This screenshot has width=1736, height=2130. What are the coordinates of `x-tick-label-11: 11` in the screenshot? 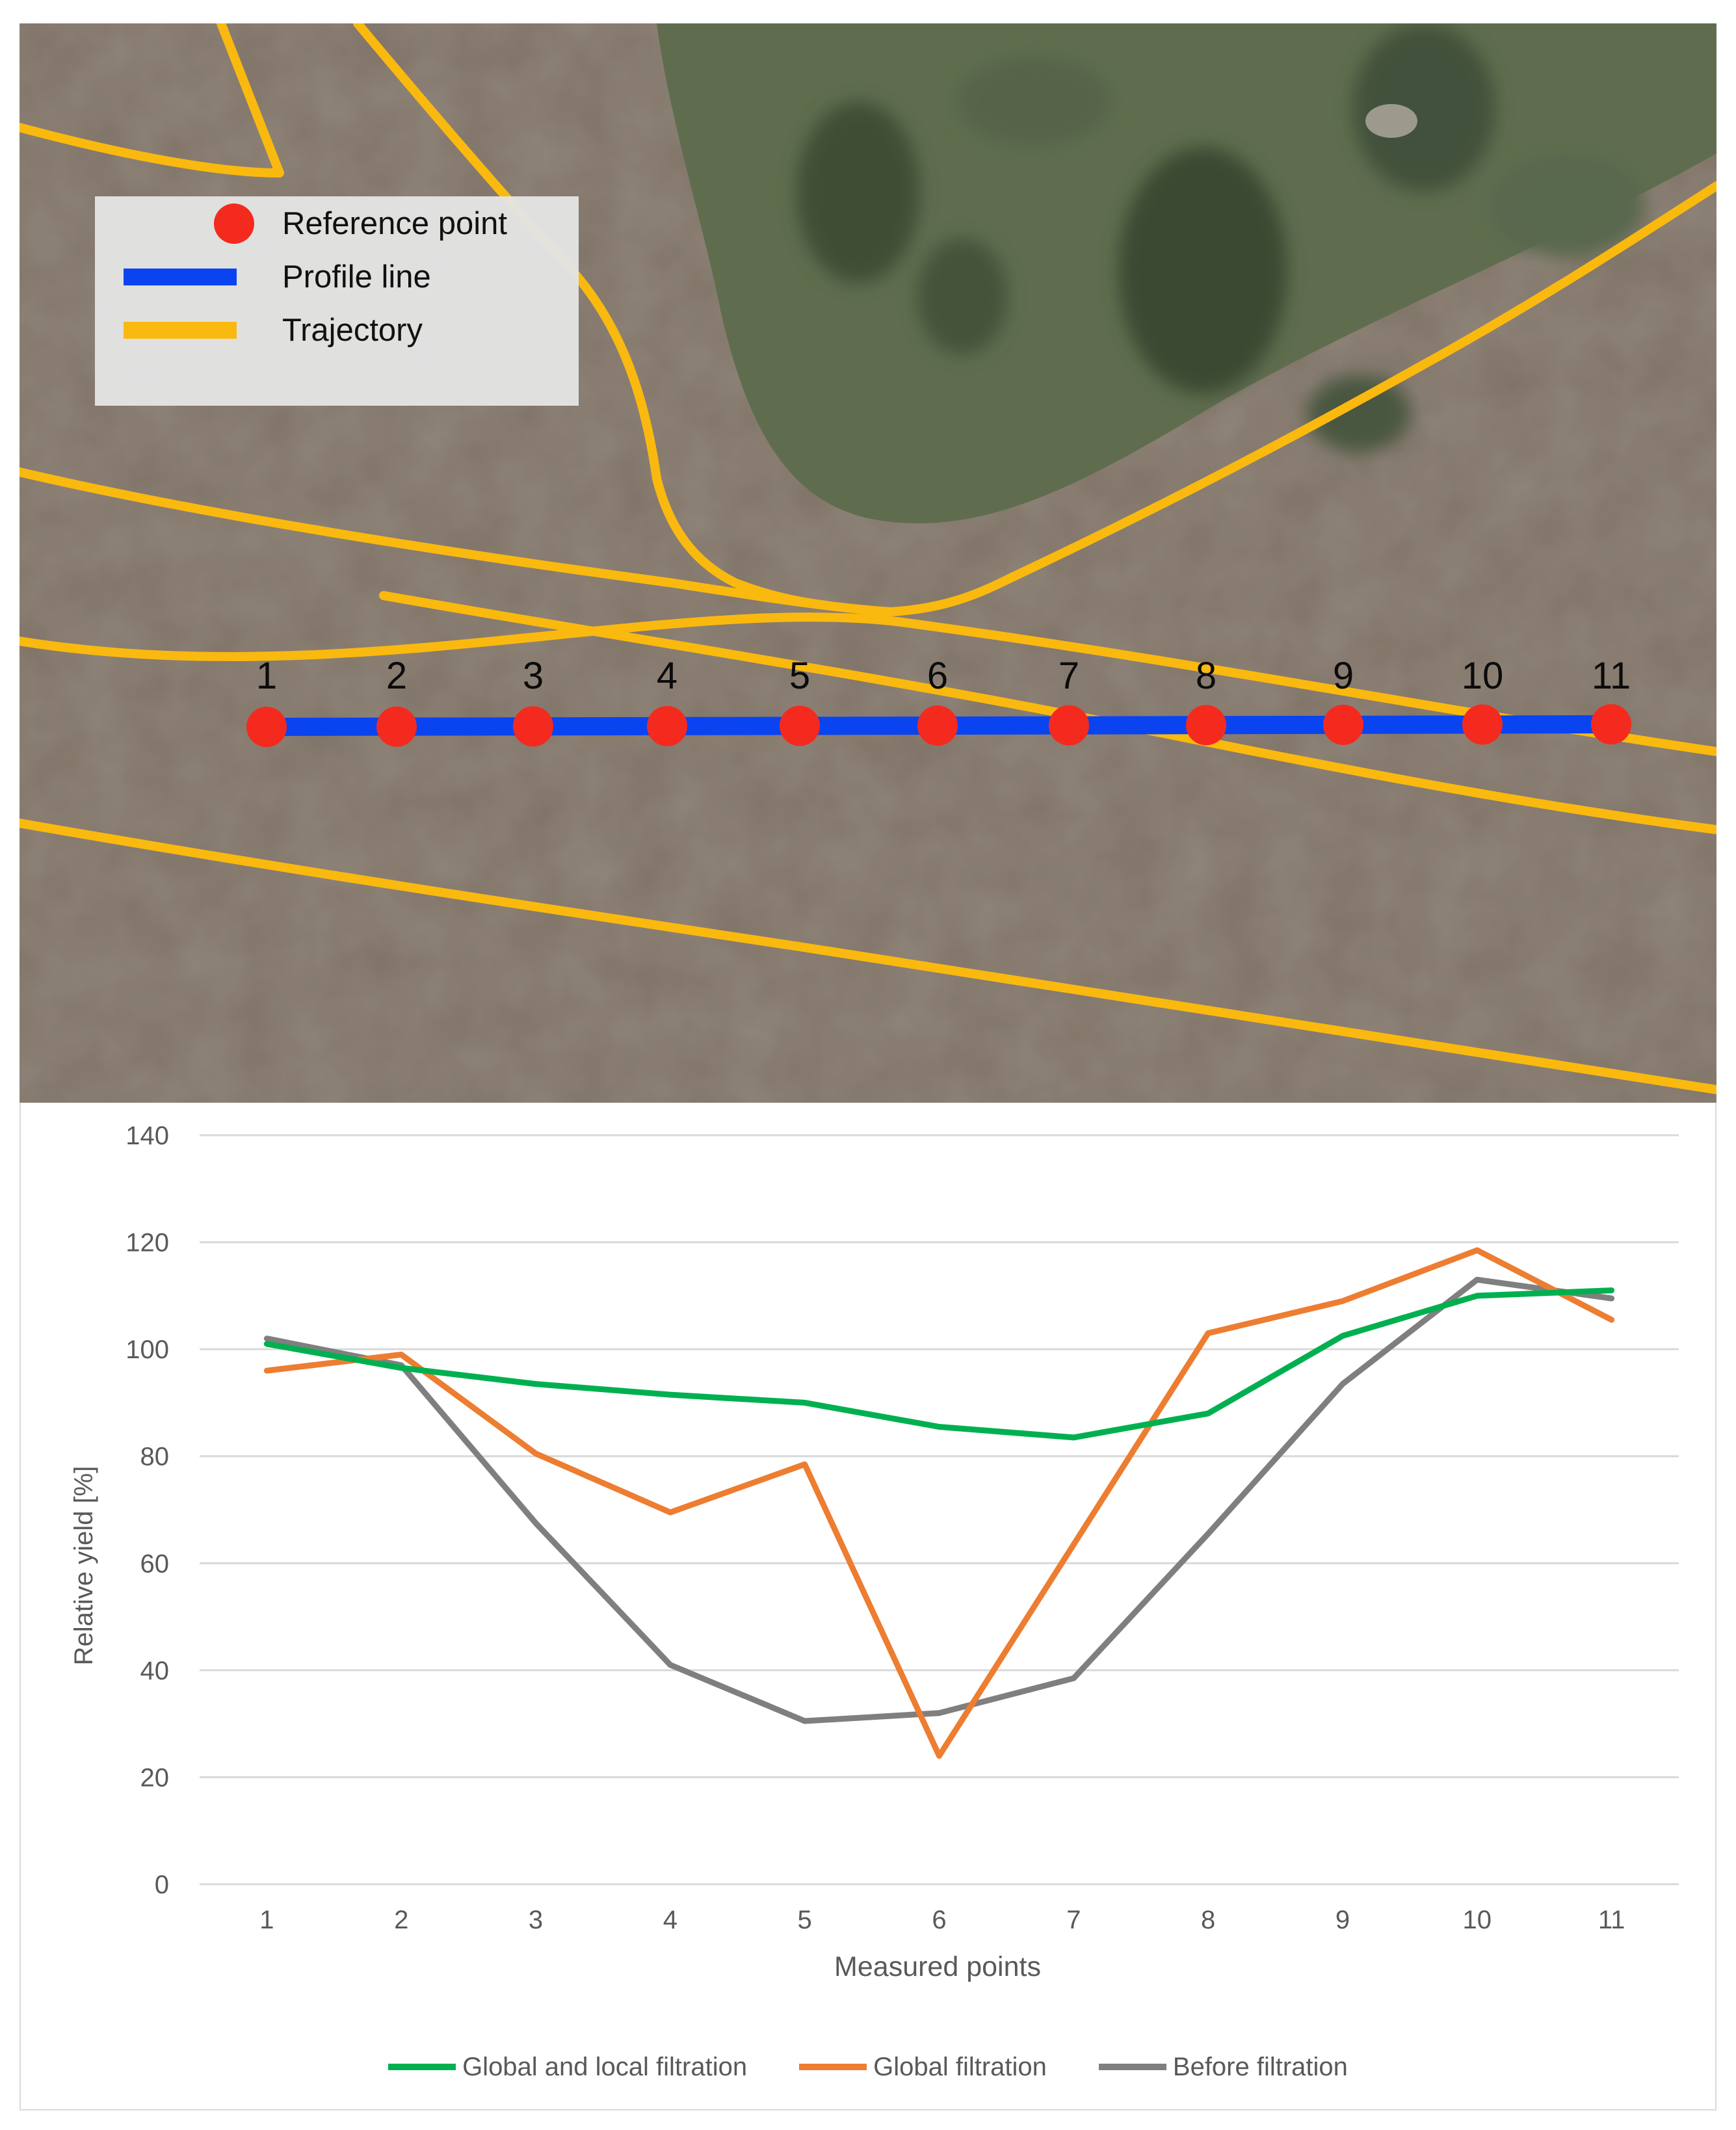 It's located at (1611, 1920).